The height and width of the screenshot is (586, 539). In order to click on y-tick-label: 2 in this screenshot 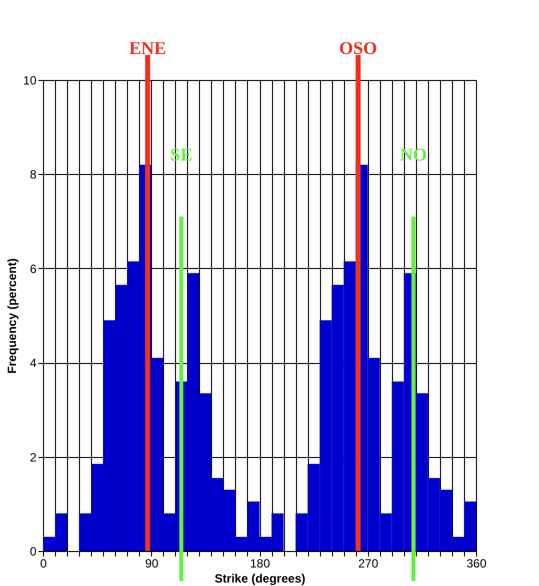, I will do `click(33, 457)`.